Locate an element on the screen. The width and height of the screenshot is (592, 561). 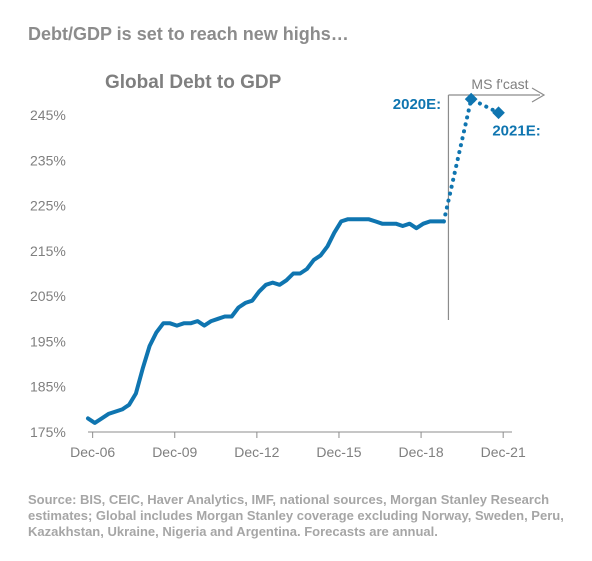
y-tick-label: 225% is located at coordinates (48, 206).